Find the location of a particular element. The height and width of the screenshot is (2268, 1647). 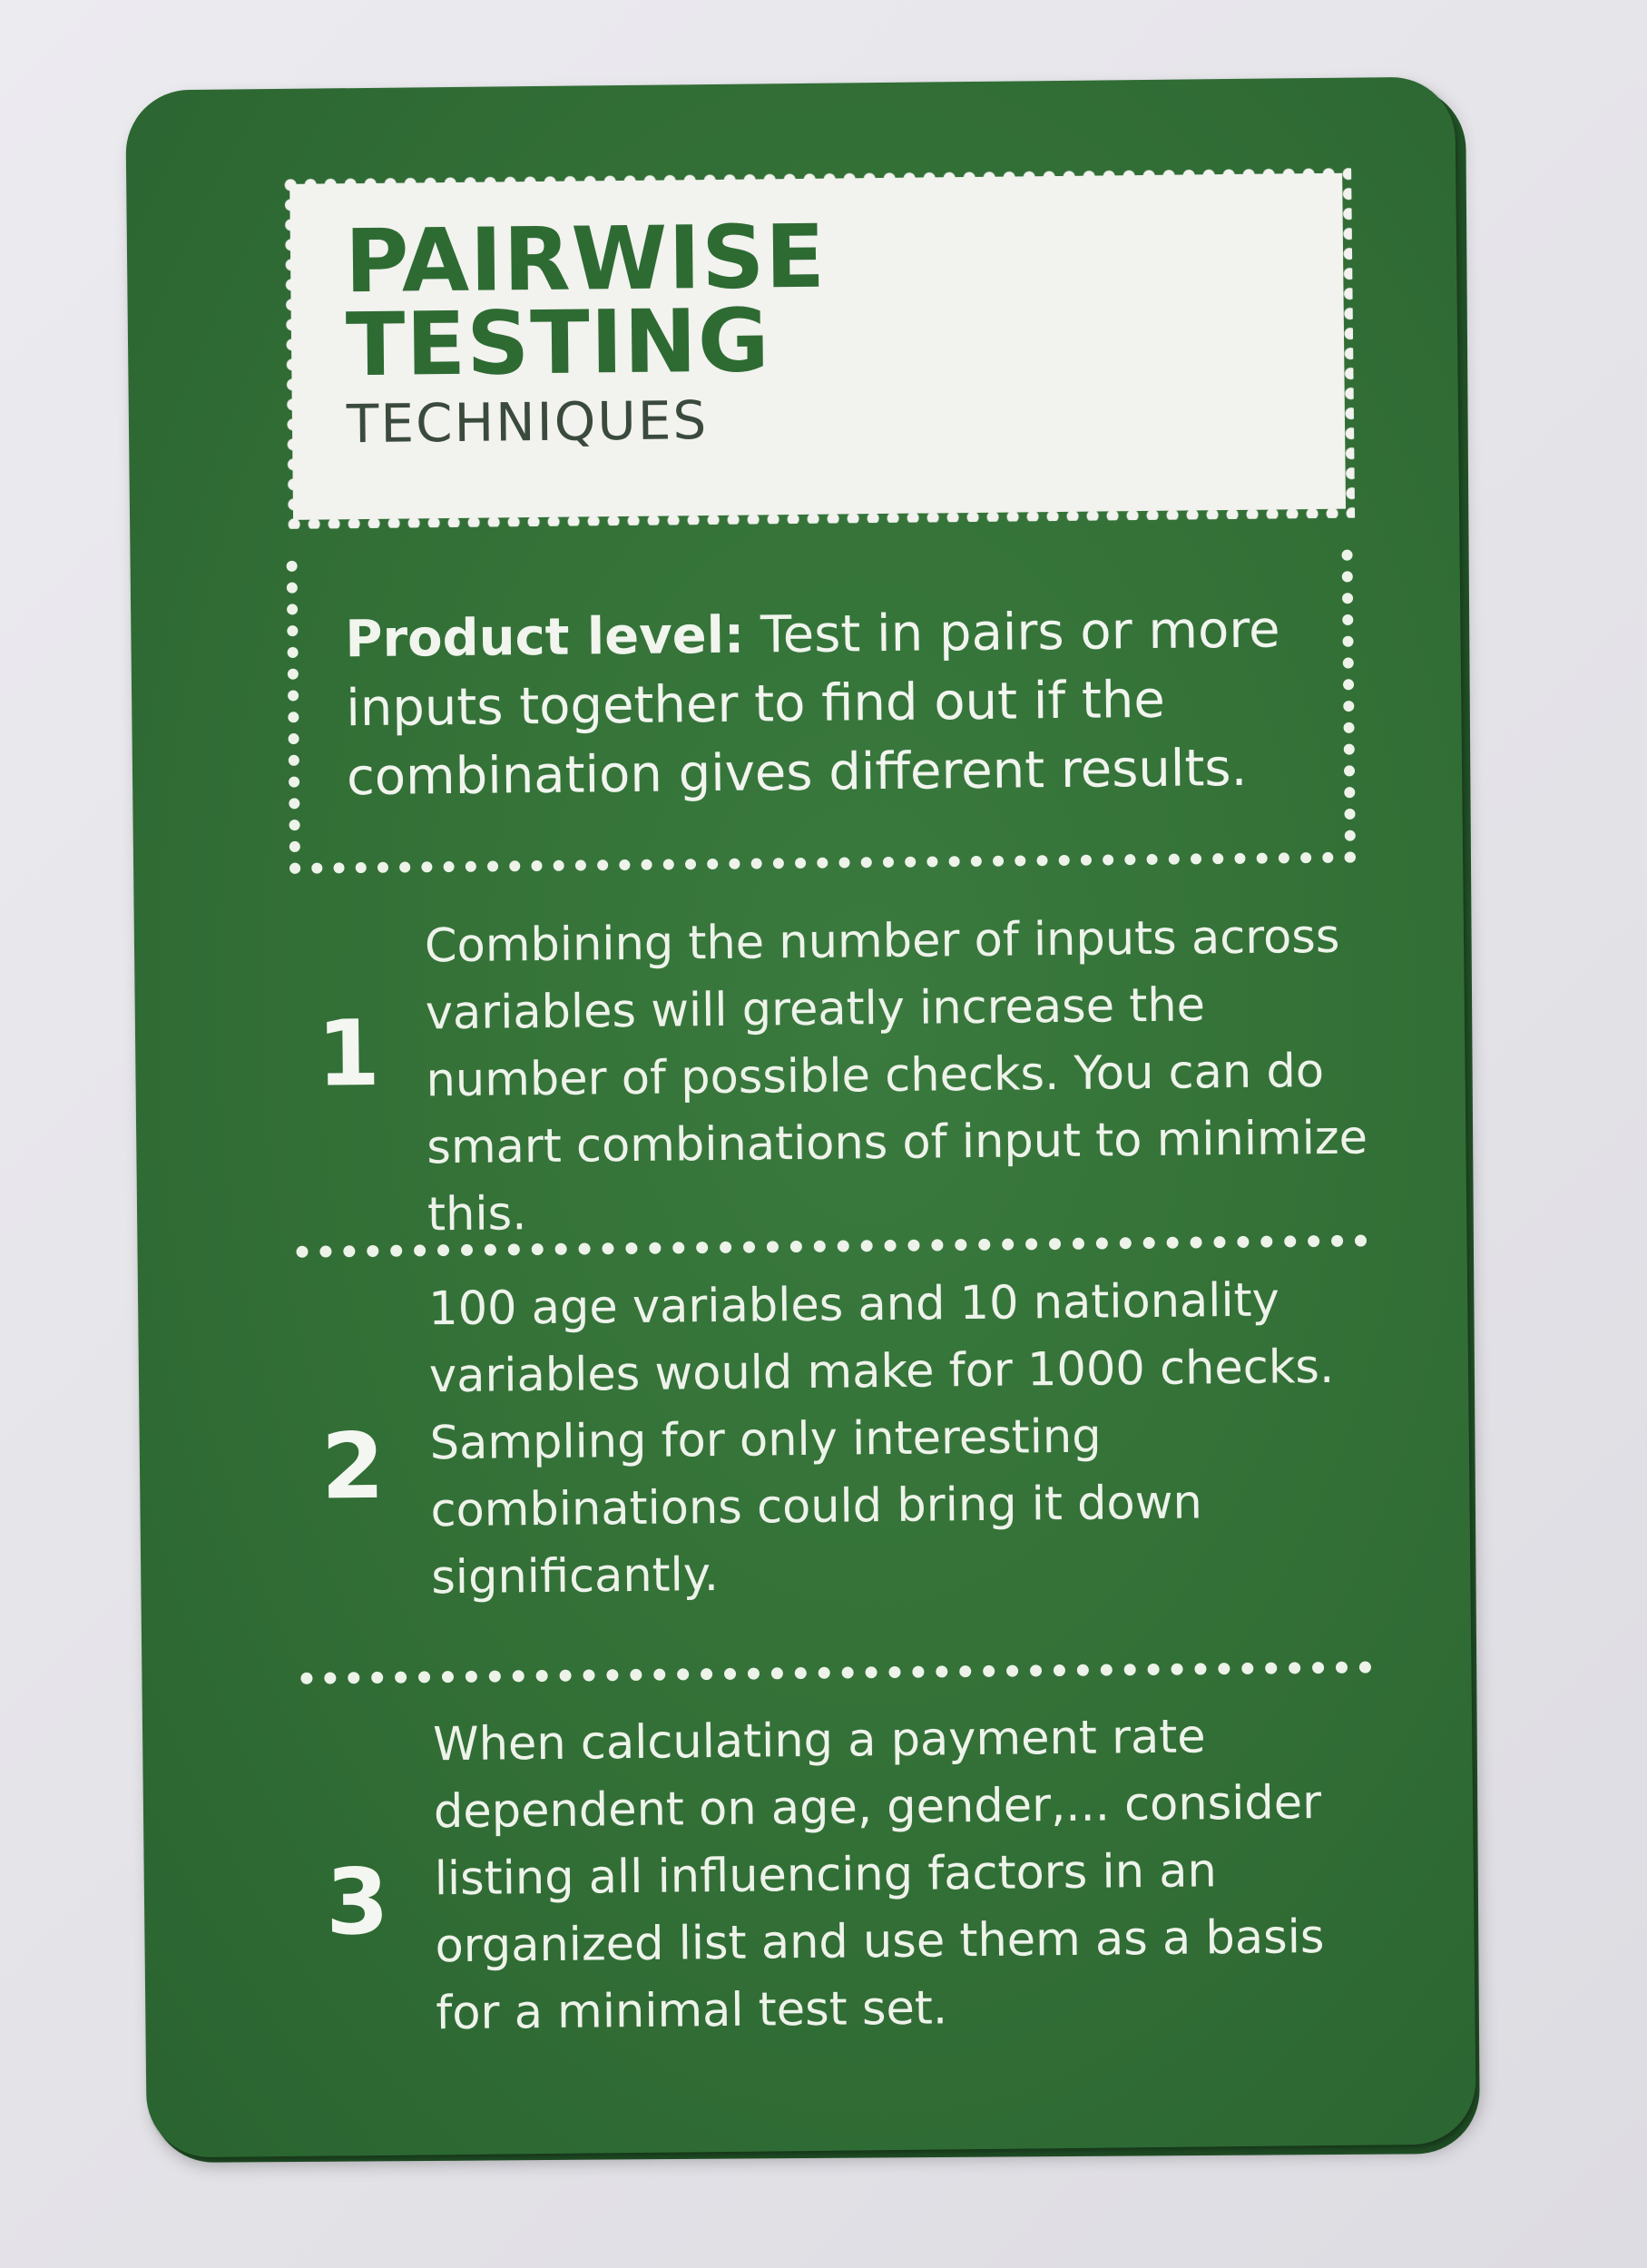

card-title-line-1: PAIRWISE is located at coordinates (585, 259).